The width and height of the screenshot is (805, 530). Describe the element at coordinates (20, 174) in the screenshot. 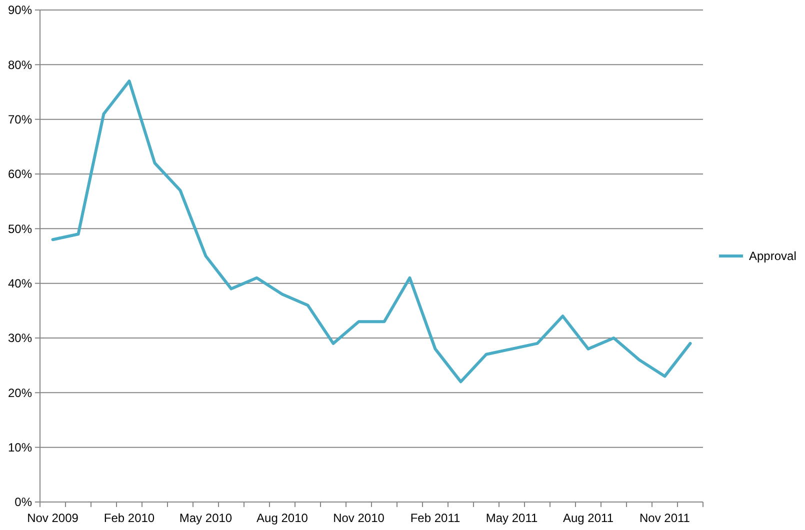

I see `y-tick-label: 60%` at that location.